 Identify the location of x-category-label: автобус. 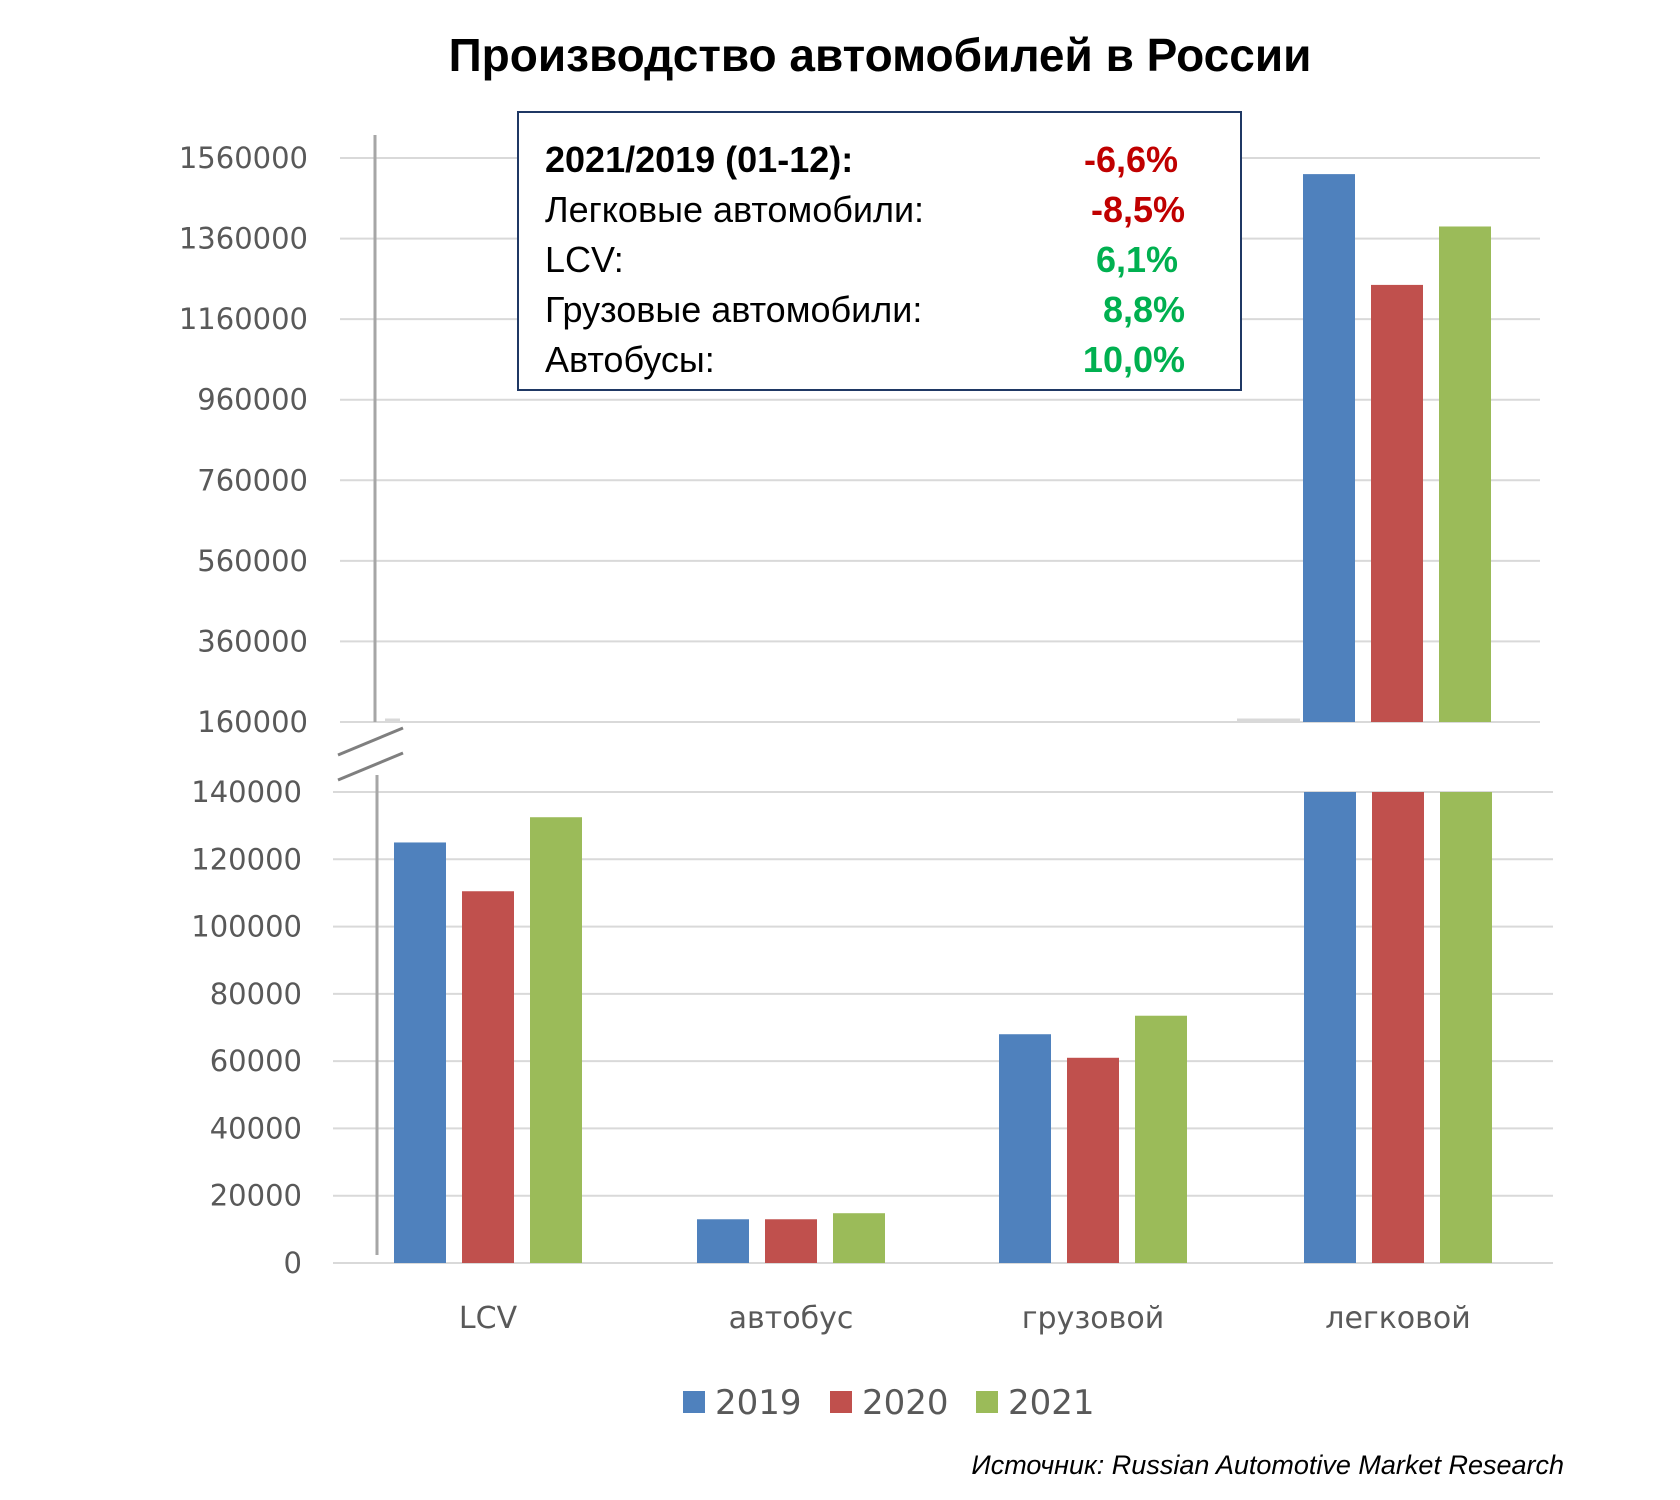
(791, 1318).